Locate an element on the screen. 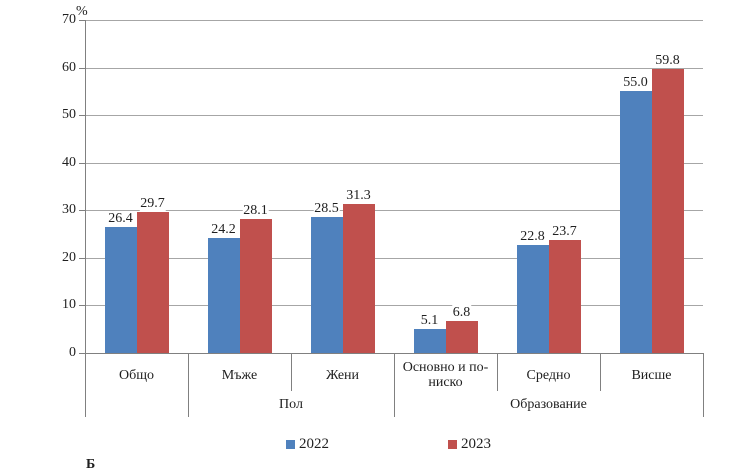 The image size is (740, 473). y-axis-tick-label-50: 50 is located at coordinates (69, 115).